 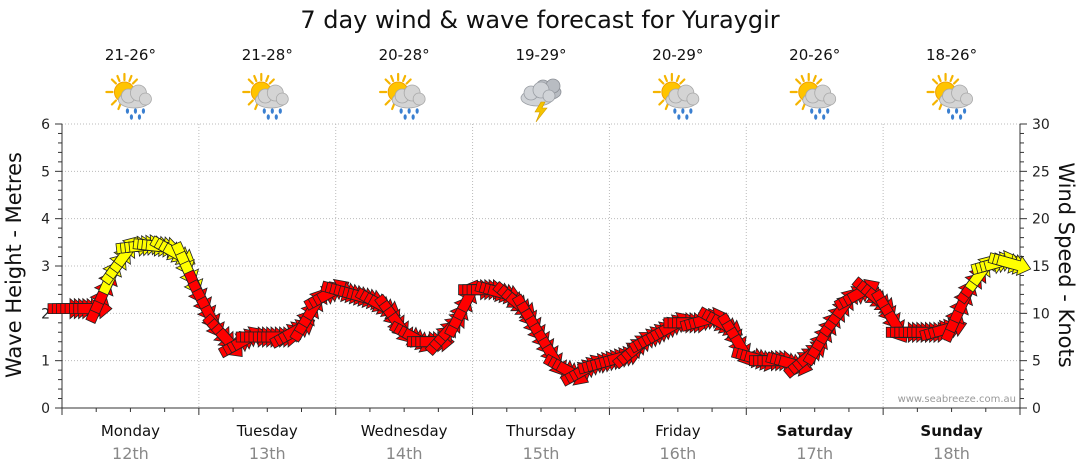 What do you see at coordinates (267, 453) in the screenshot?
I see `day-date: 13th` at bounding box center [267, 453].